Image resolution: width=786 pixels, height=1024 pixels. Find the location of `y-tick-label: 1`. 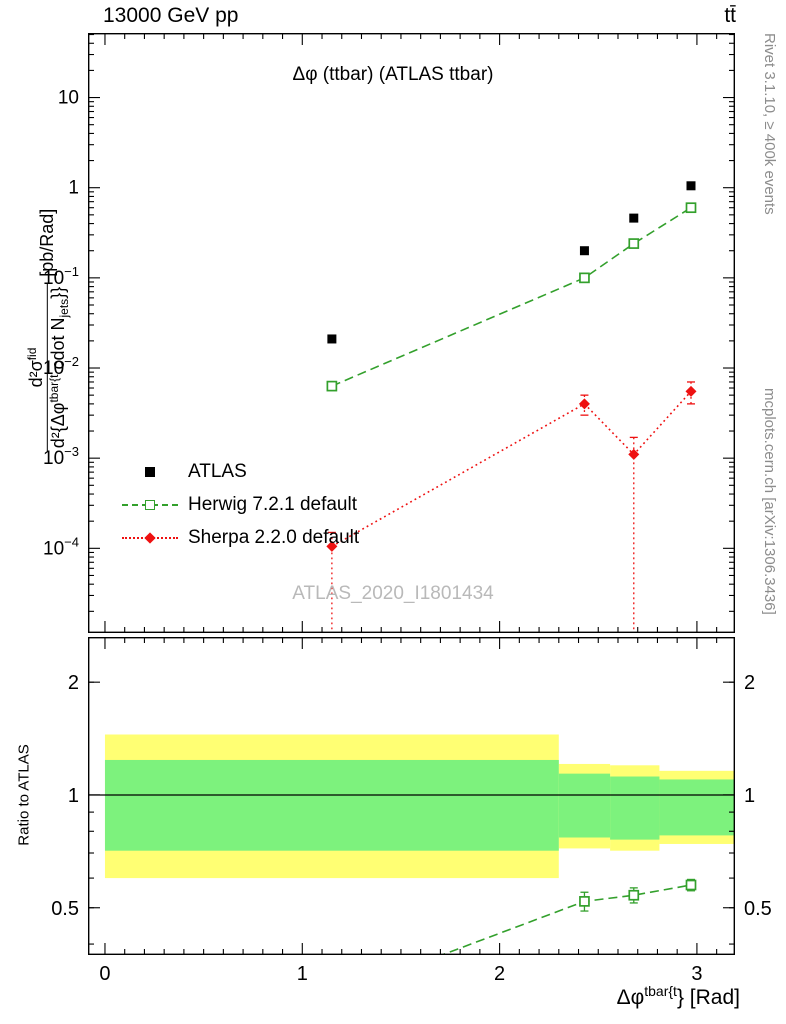

y-tick-label: 1 is located at coordinates (73, 188).